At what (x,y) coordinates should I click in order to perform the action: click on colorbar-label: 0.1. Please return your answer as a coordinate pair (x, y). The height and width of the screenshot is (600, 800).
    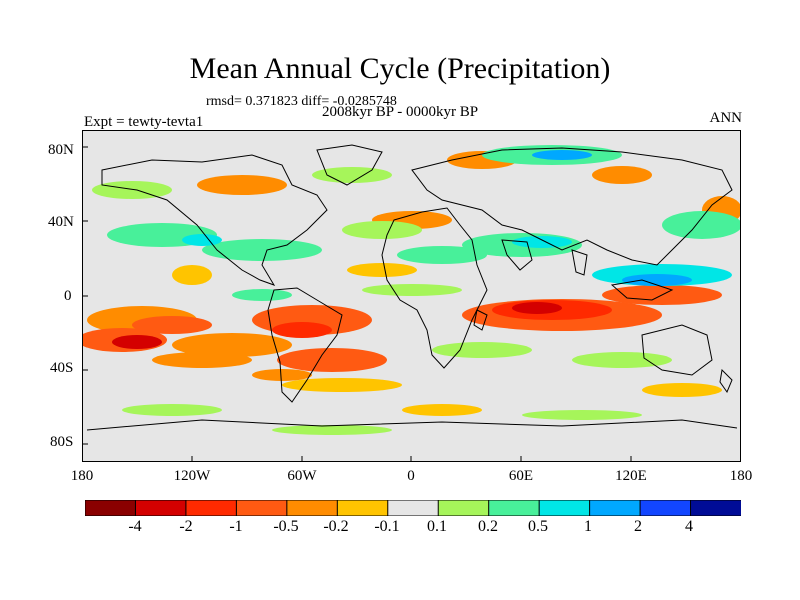
    Looking at the image, I should click on (437, 526).